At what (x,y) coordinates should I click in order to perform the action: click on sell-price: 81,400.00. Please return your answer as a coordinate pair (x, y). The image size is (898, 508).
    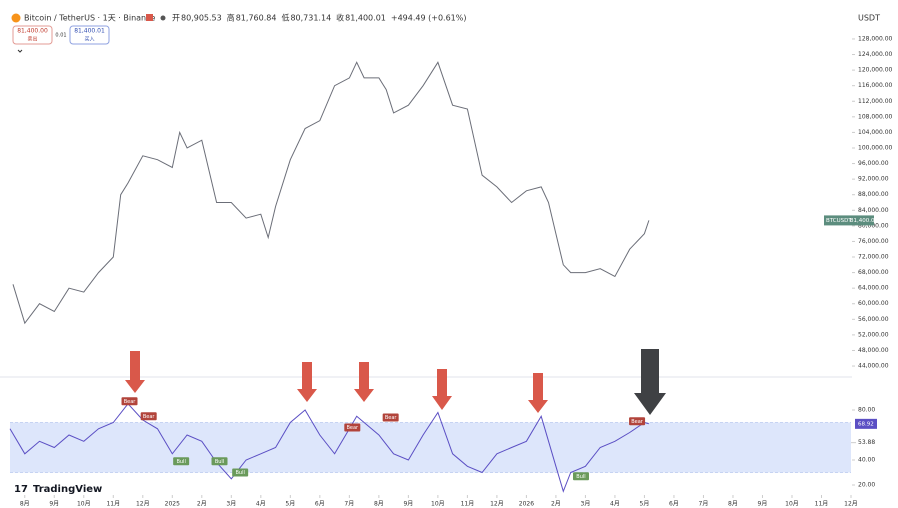
    Looking at the image, I should click on (32, 31).